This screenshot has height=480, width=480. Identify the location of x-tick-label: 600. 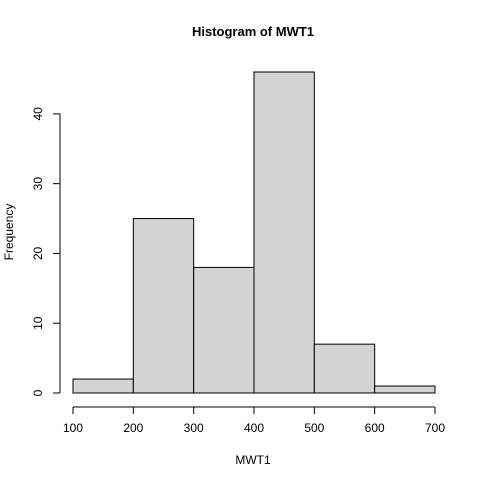
(375, 428).